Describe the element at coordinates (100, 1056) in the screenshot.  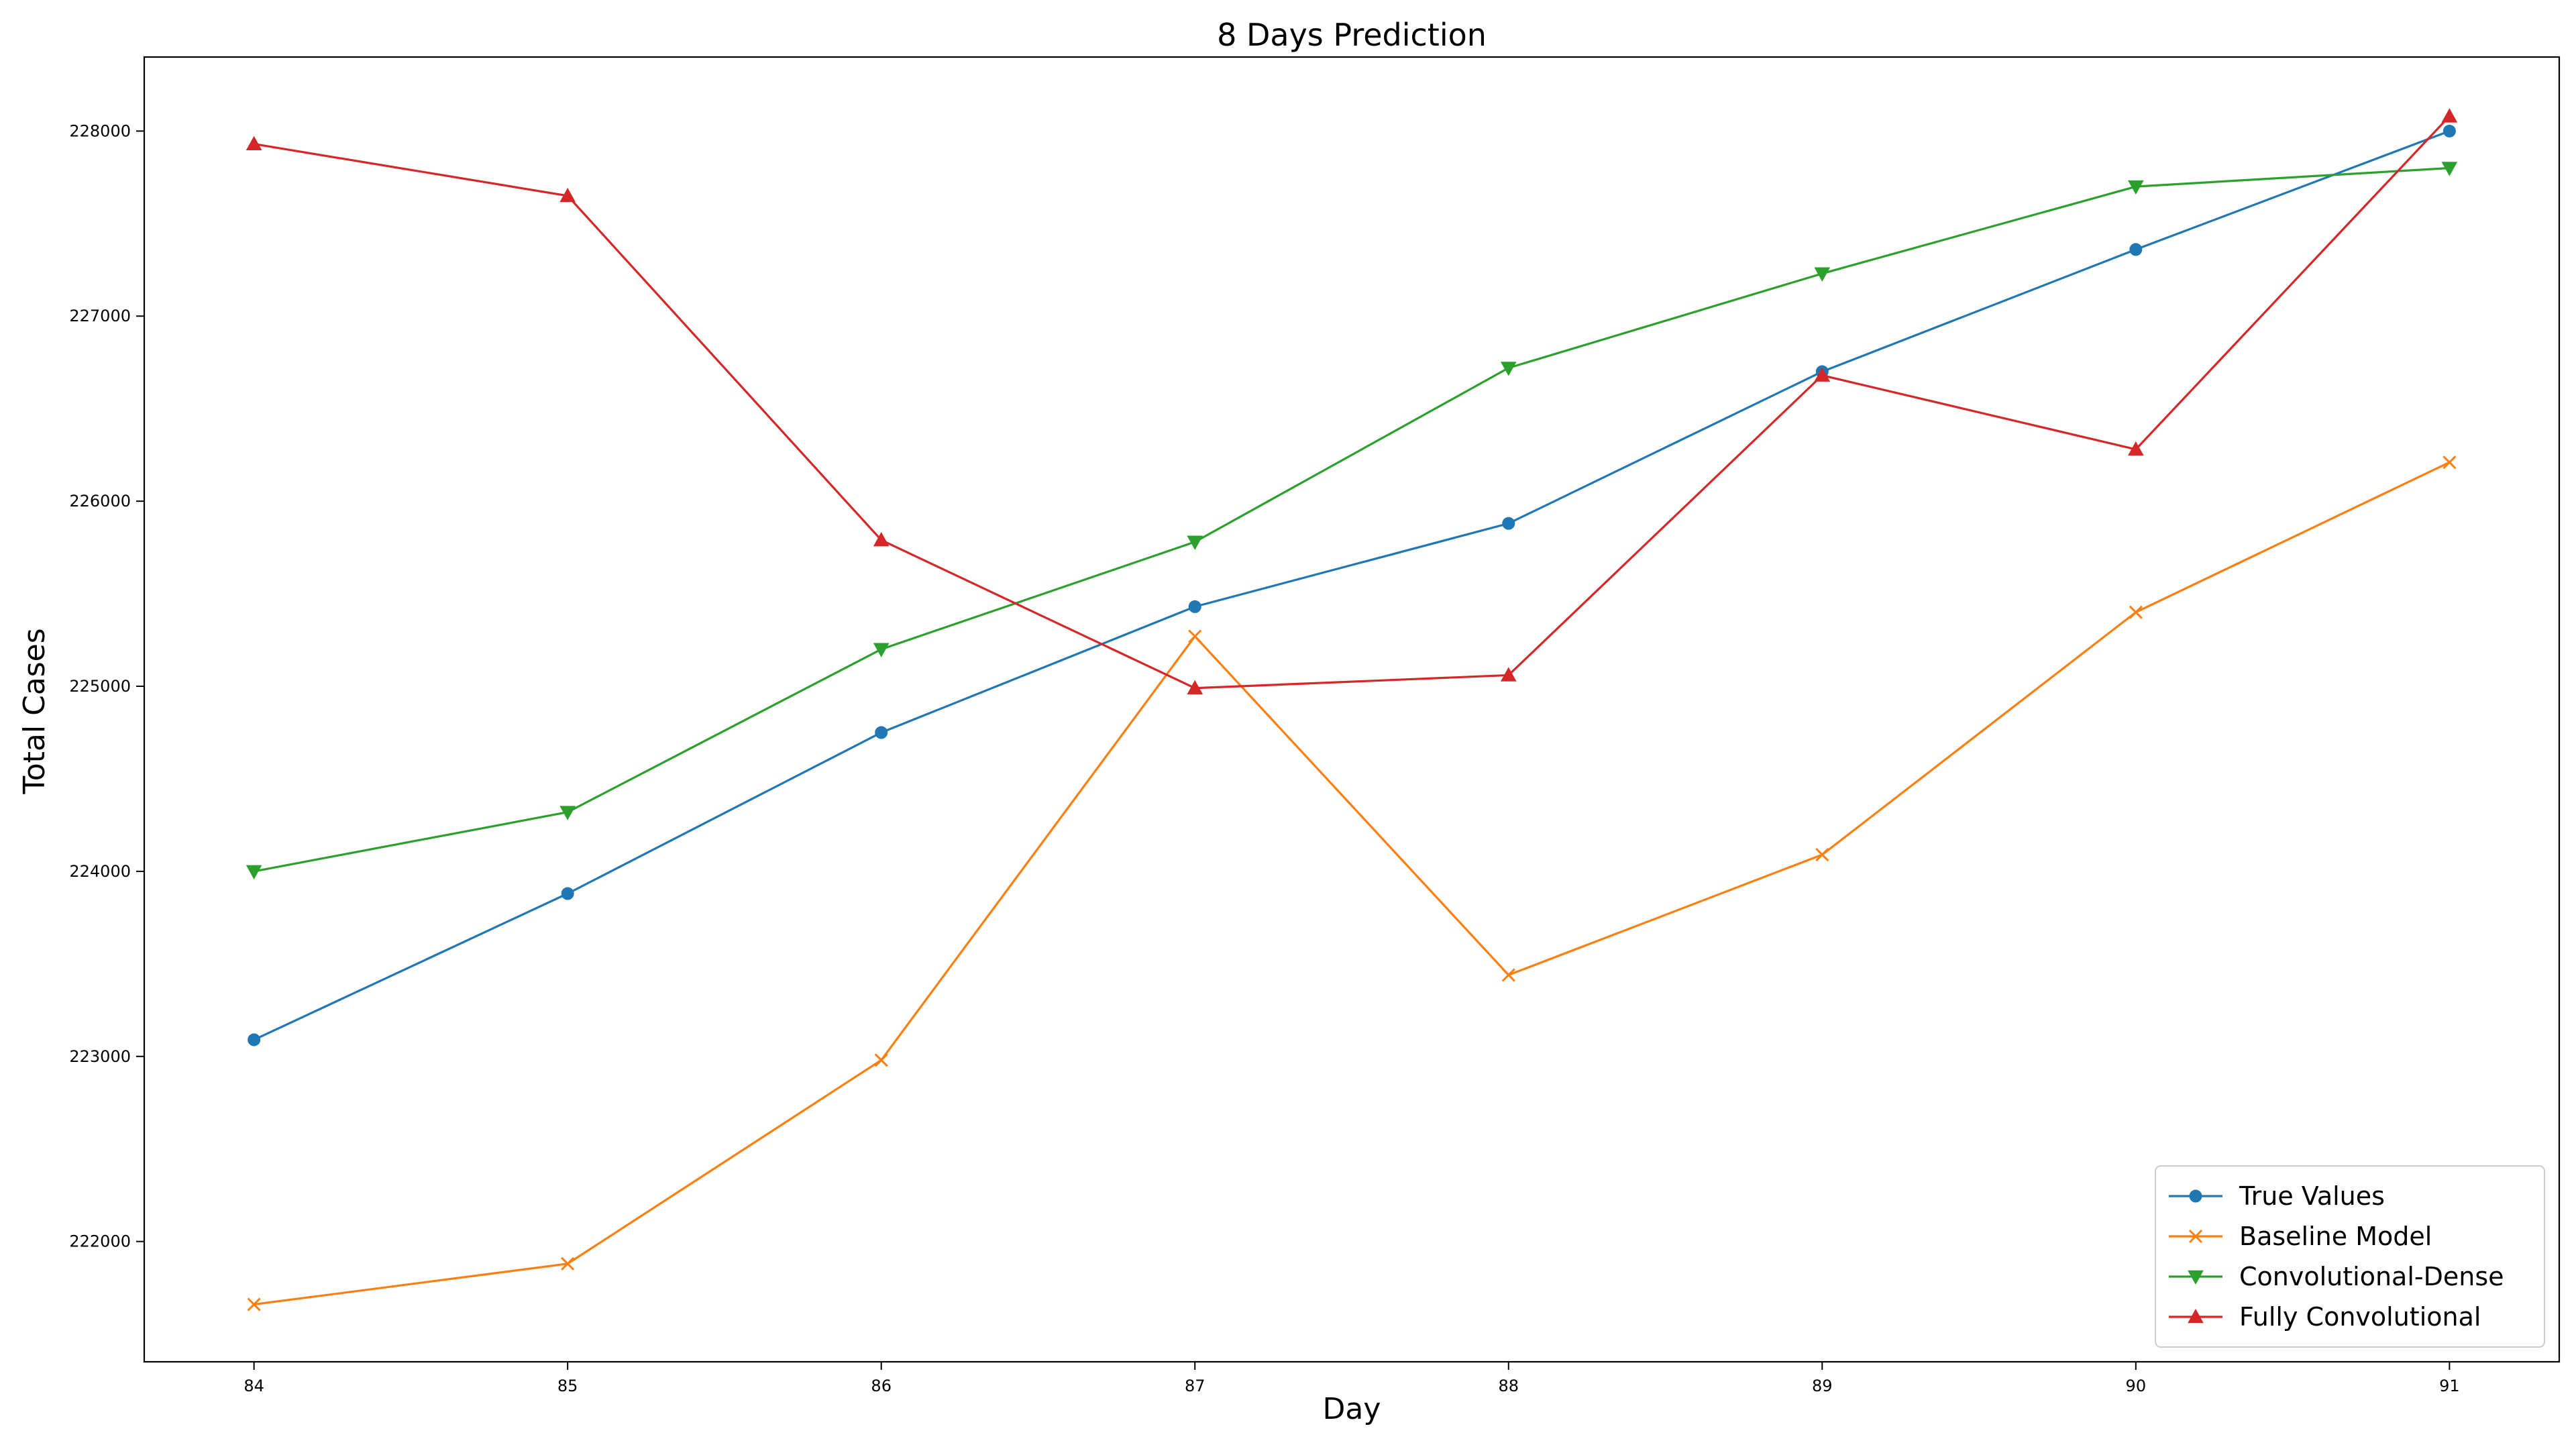
I see `y-tick-label: 223000` at that location.